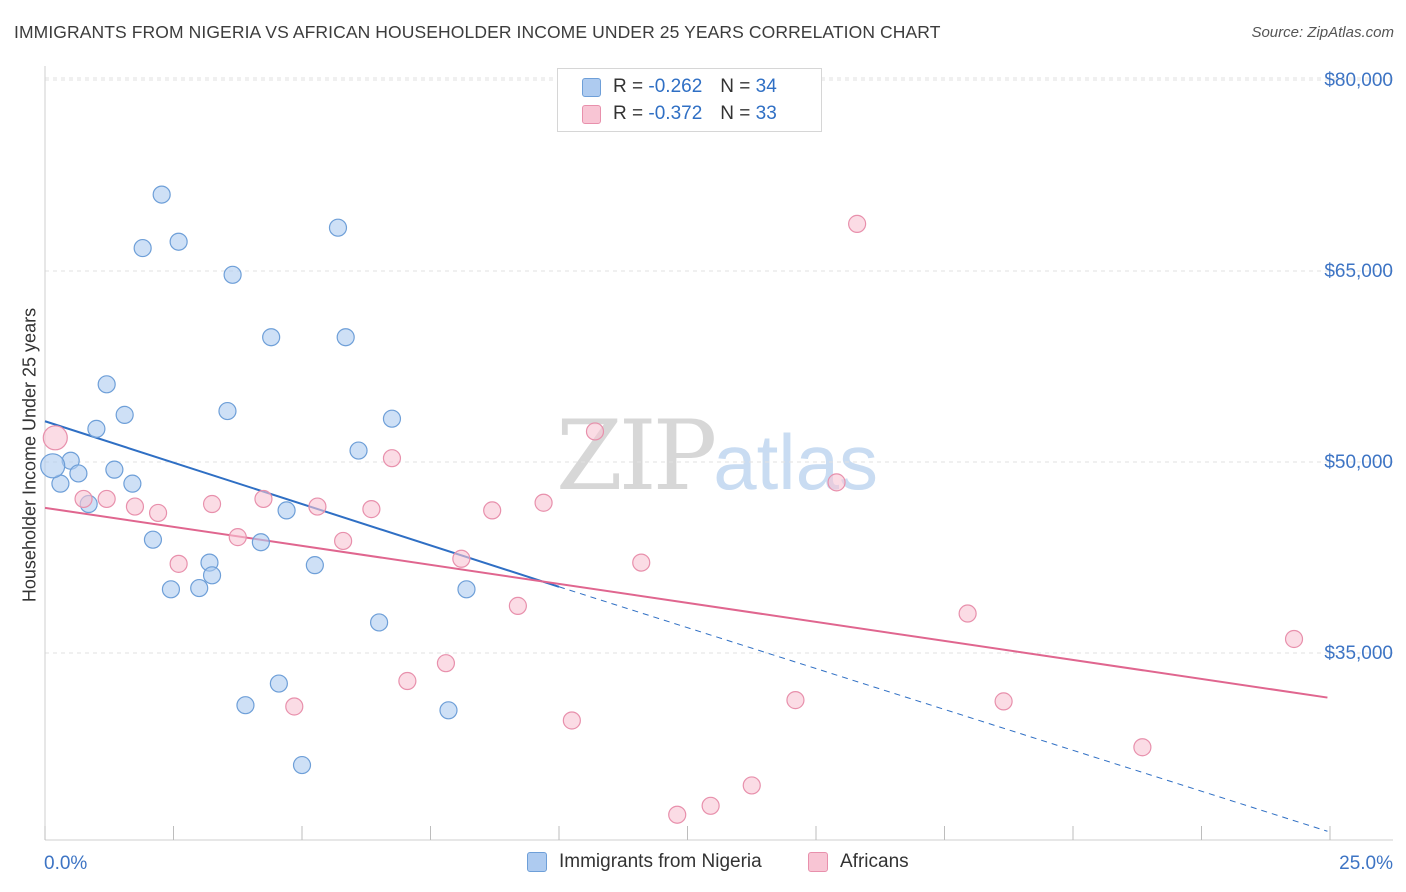 This screenshot has height=892, width=1406. Describe the element at coordinates (1366, 863) in the screenshot. I see `x-tick-label: 25.0%` at that location.